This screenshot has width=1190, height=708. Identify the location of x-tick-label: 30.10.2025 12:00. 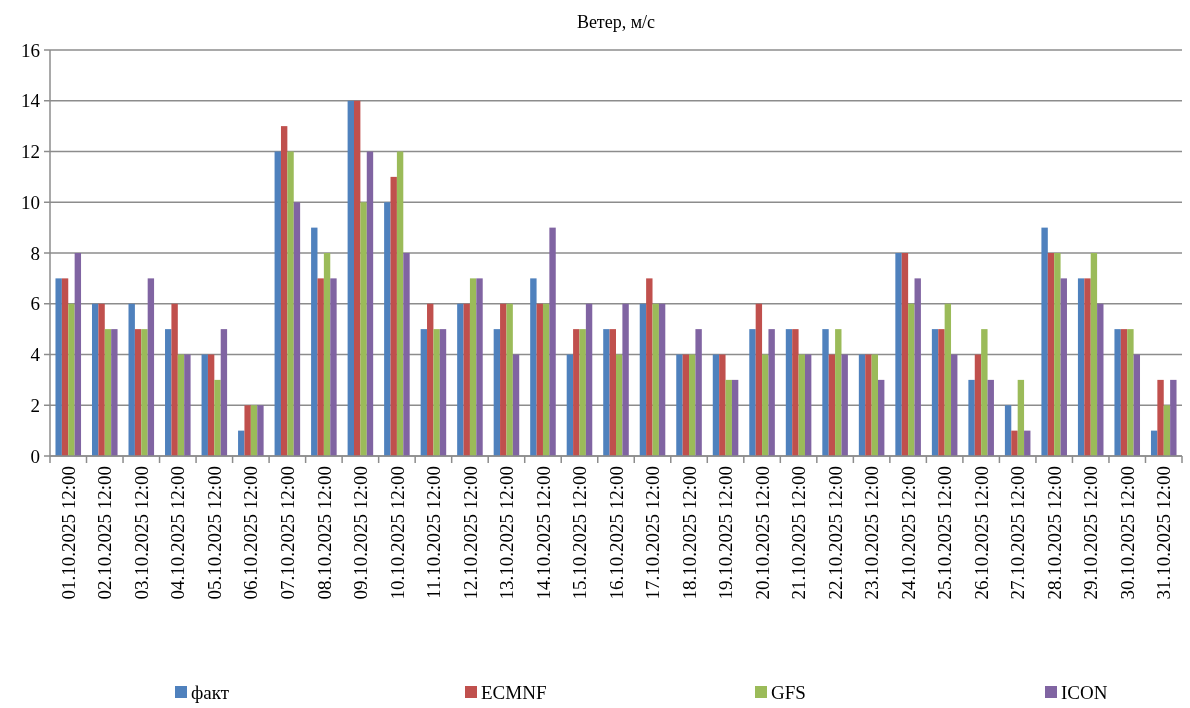
(1127, 533).